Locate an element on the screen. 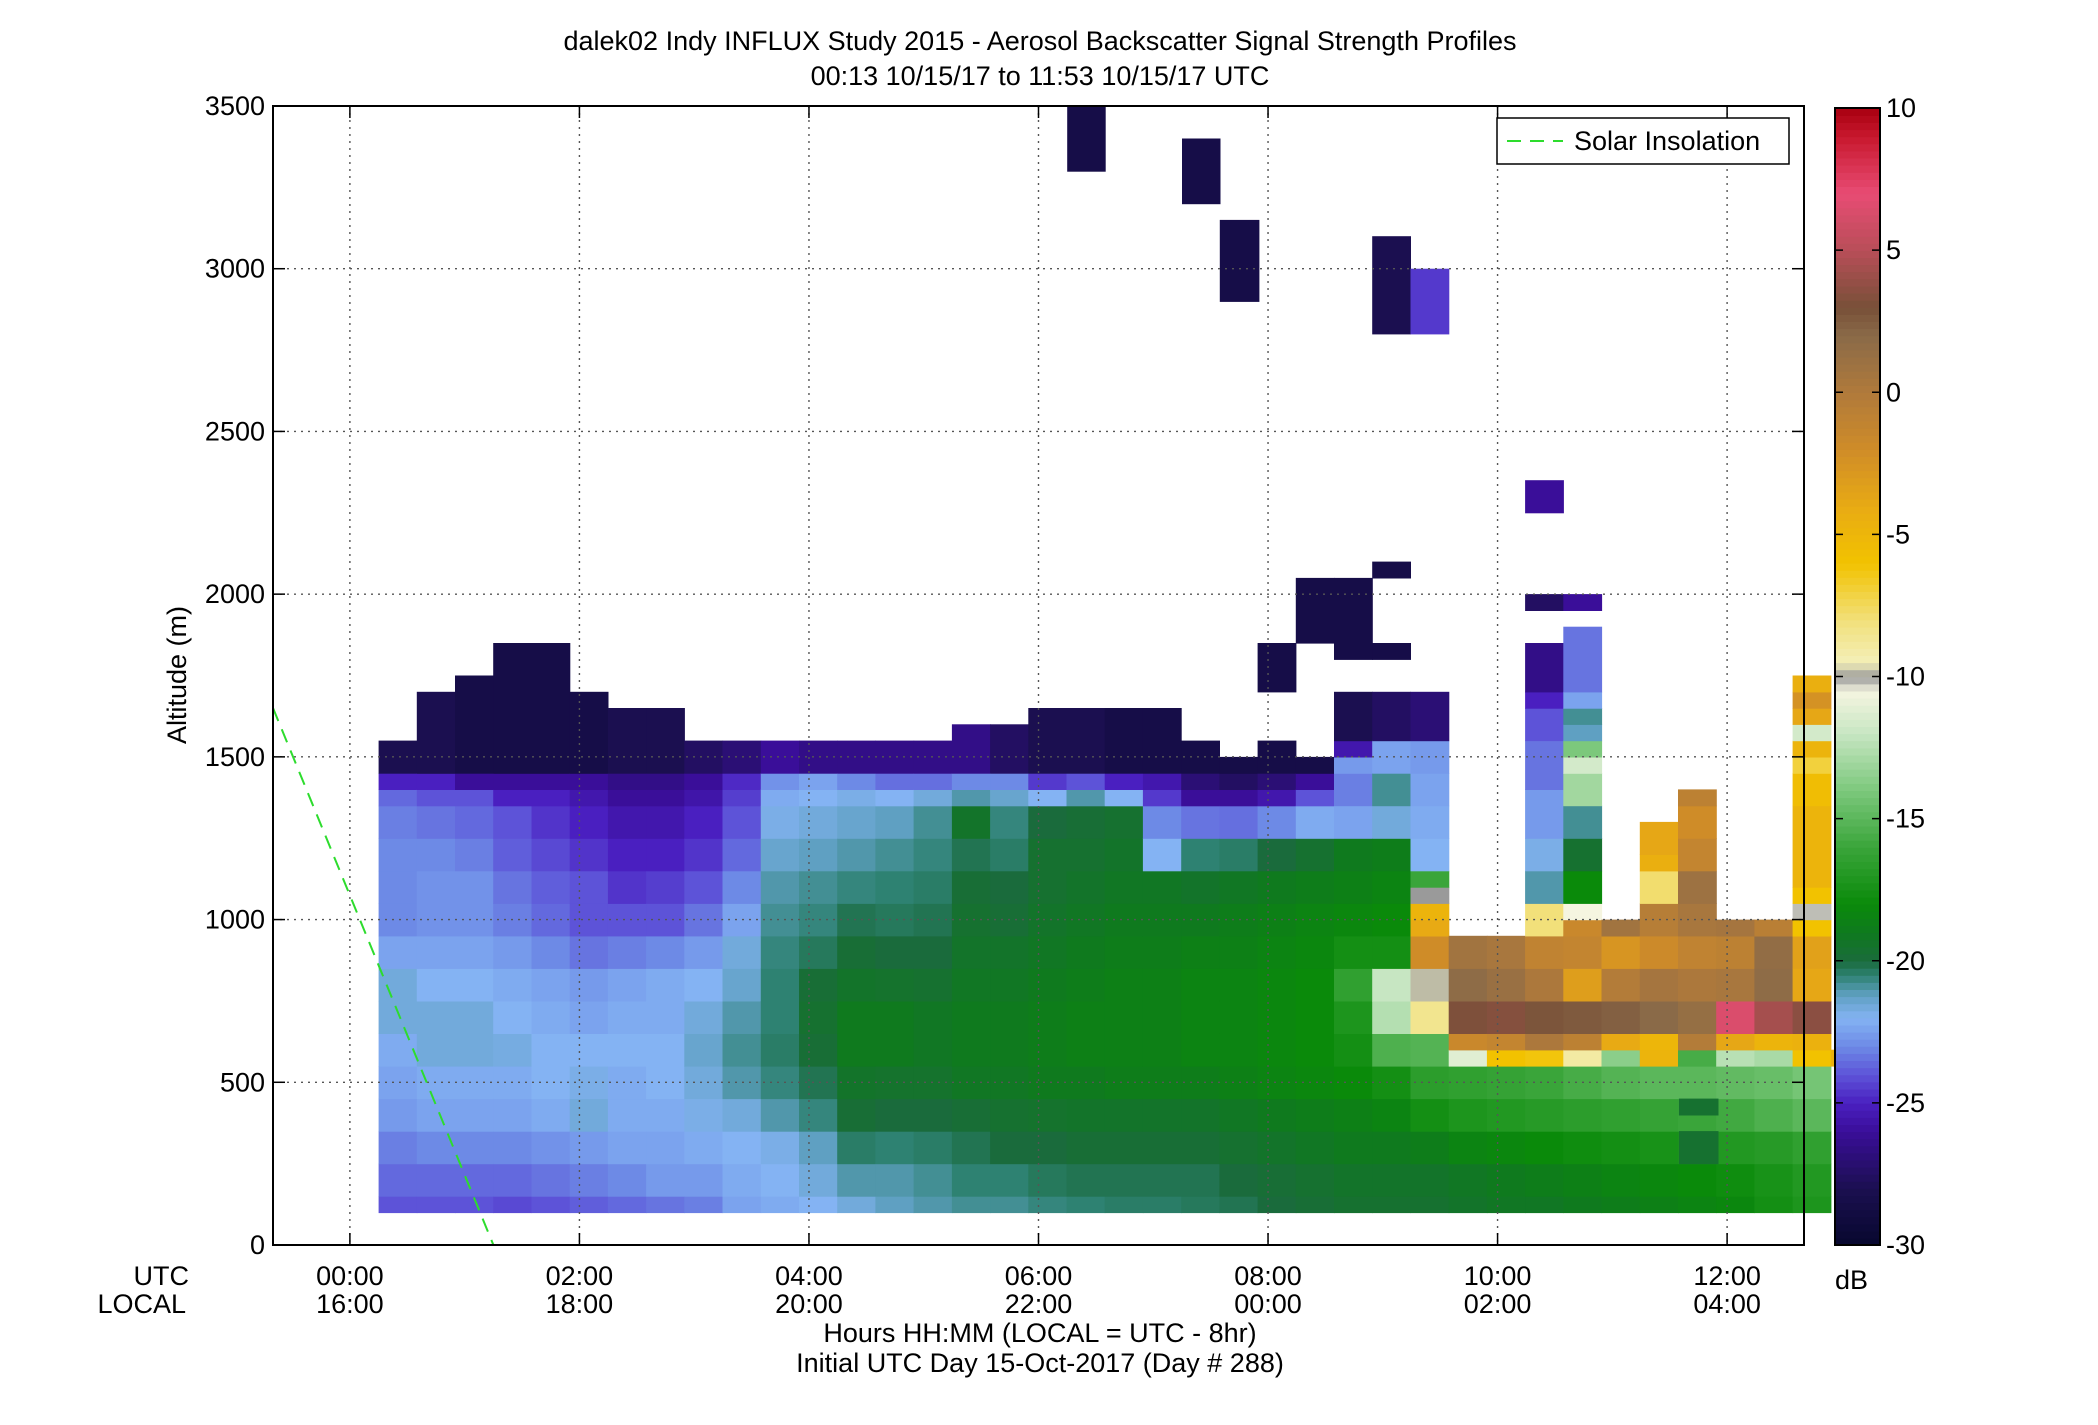  chart-title-line2: 00:13 10/15/17 to 11:53 10/15/17 UTC is located at coordinates (1040, 76).